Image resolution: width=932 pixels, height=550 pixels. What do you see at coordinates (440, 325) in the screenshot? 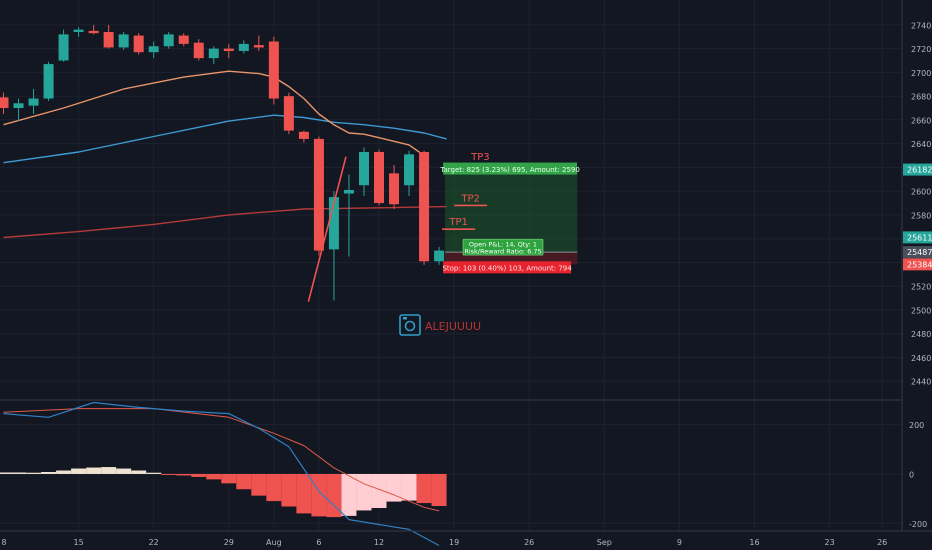
I see `watermark: ALEJUUUU` at bounding box center [440, 325].